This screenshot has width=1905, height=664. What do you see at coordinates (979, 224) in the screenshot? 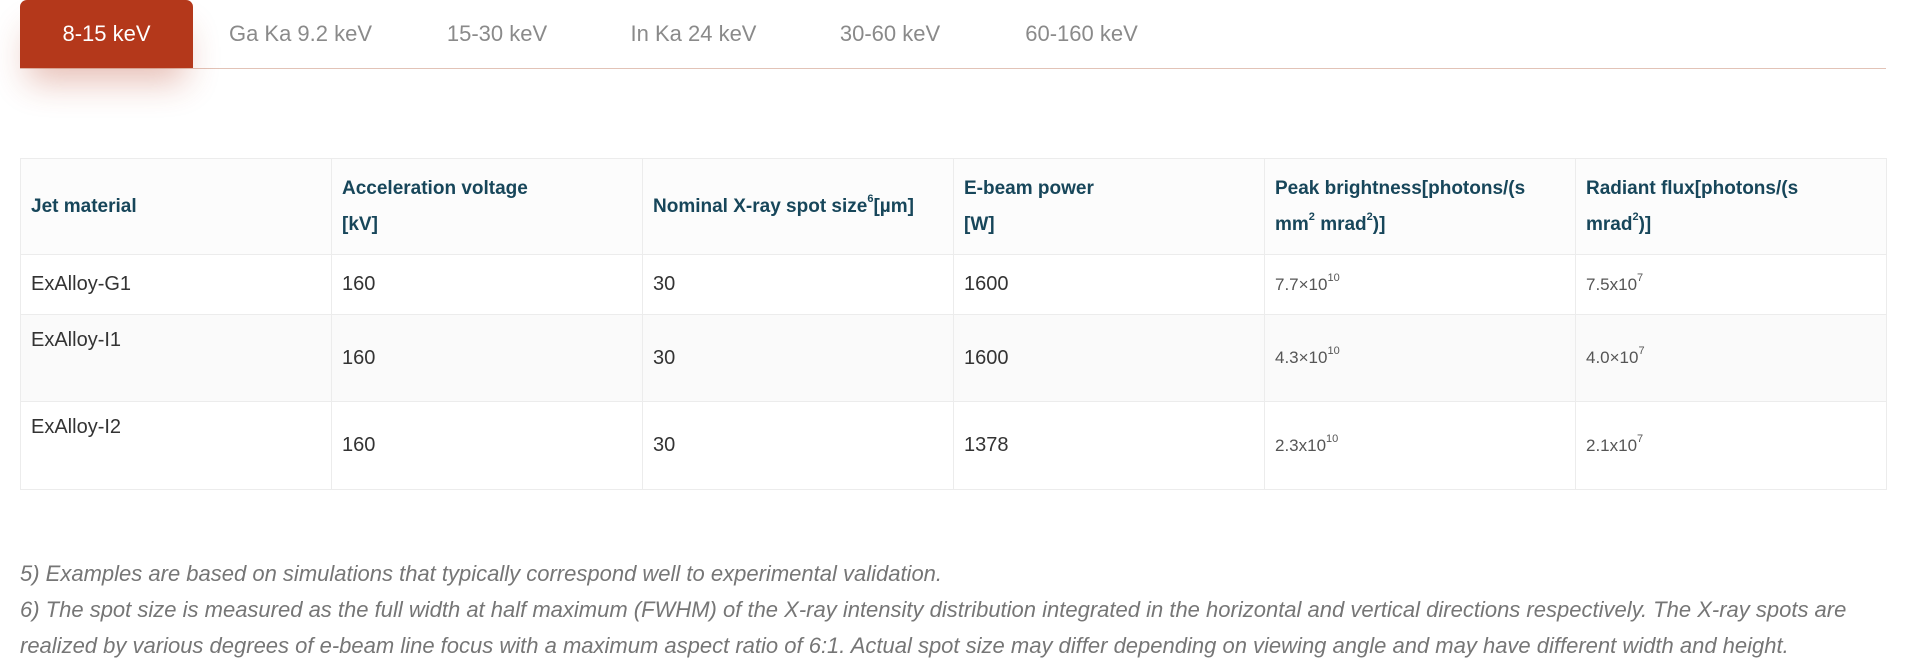
I see `header-power-unit: [W]` at bounding box center [979, 224].